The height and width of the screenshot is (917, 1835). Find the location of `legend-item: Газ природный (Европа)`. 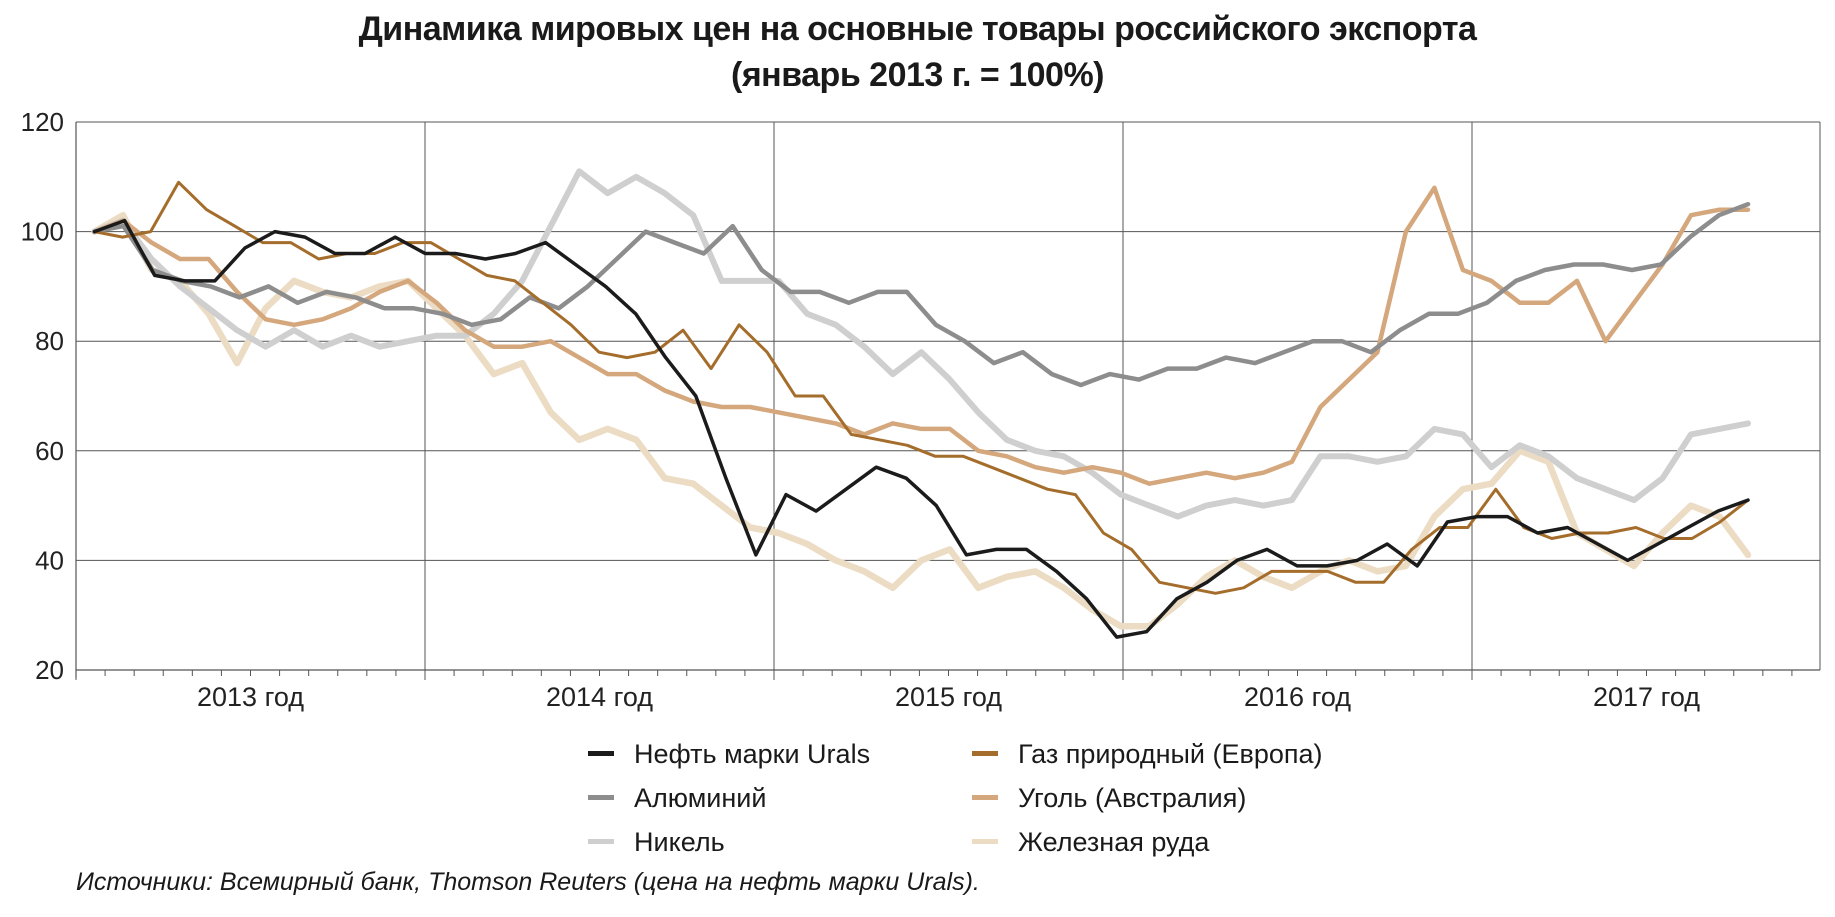

legend-item: Газ природный (Европа) is located at coordinates (1147, 754).